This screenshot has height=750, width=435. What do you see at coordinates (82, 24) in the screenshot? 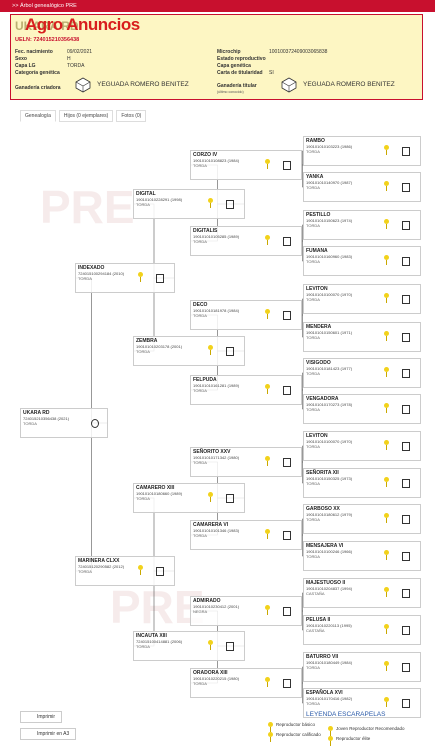
I see `brand: Agro Anuncios` at bounding box center [82, 24].